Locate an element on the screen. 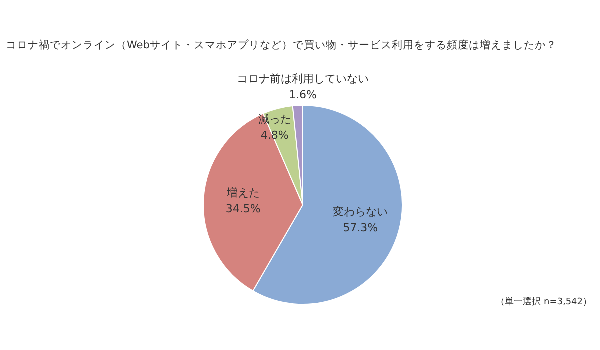  slice-label: 変わらない is located at coordinates (360, 211).